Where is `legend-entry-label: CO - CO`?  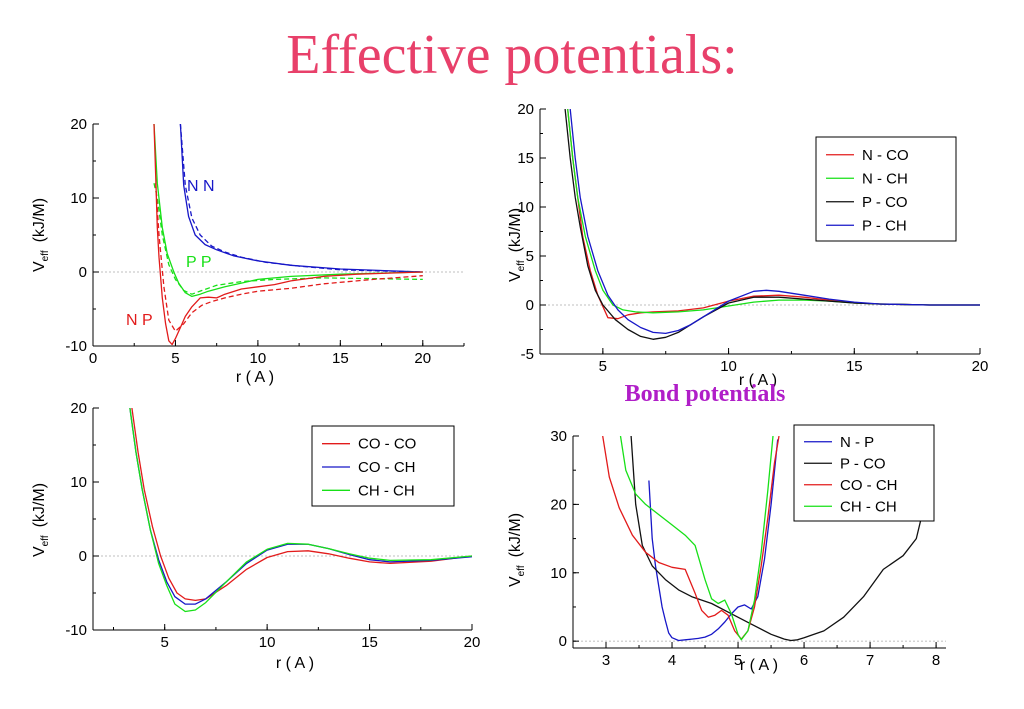
legend-entry-label: CO - CO is located at coordinates (387, 444).